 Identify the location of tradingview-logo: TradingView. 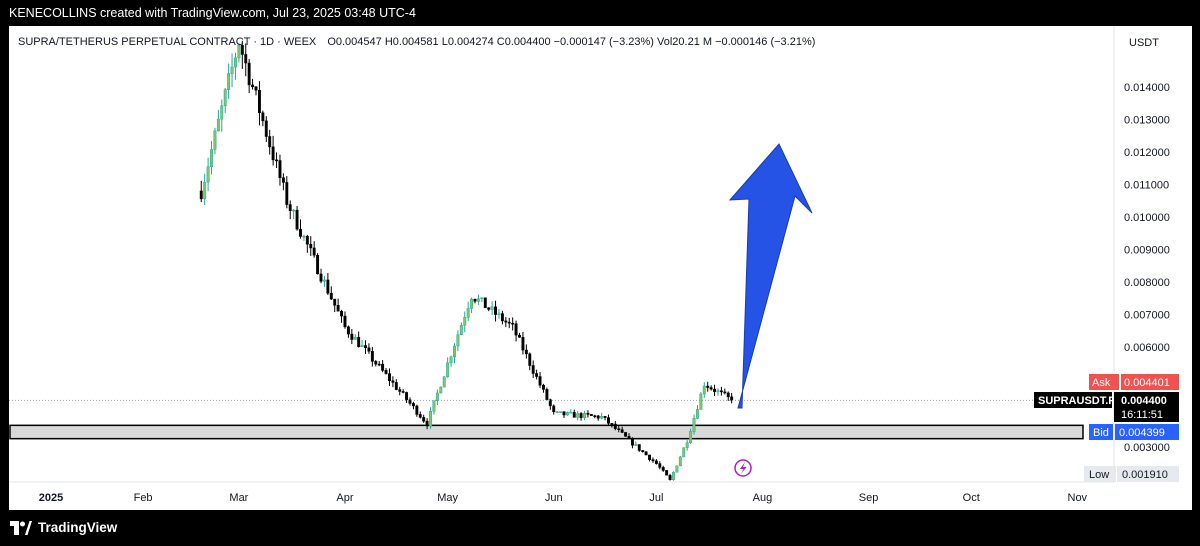
(63, 527).